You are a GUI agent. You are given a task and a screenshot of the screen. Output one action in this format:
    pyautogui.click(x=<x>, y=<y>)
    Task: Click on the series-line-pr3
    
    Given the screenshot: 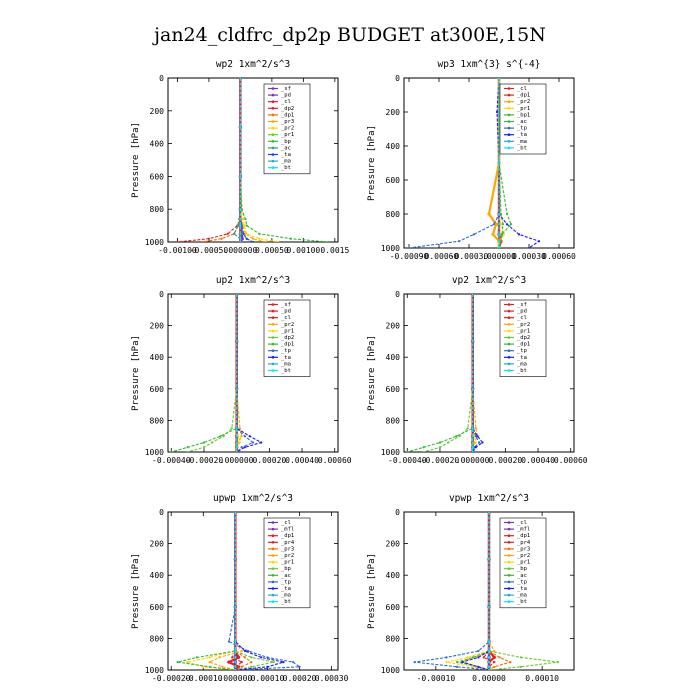 What is the action you would take?
    pyautogui.click(x=252, y=160)
    